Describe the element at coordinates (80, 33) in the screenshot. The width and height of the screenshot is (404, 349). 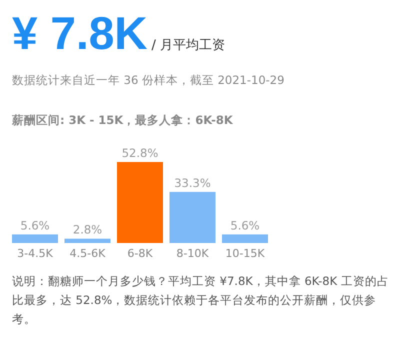
I see `chart-title: ¥ 7.8K` at that location.